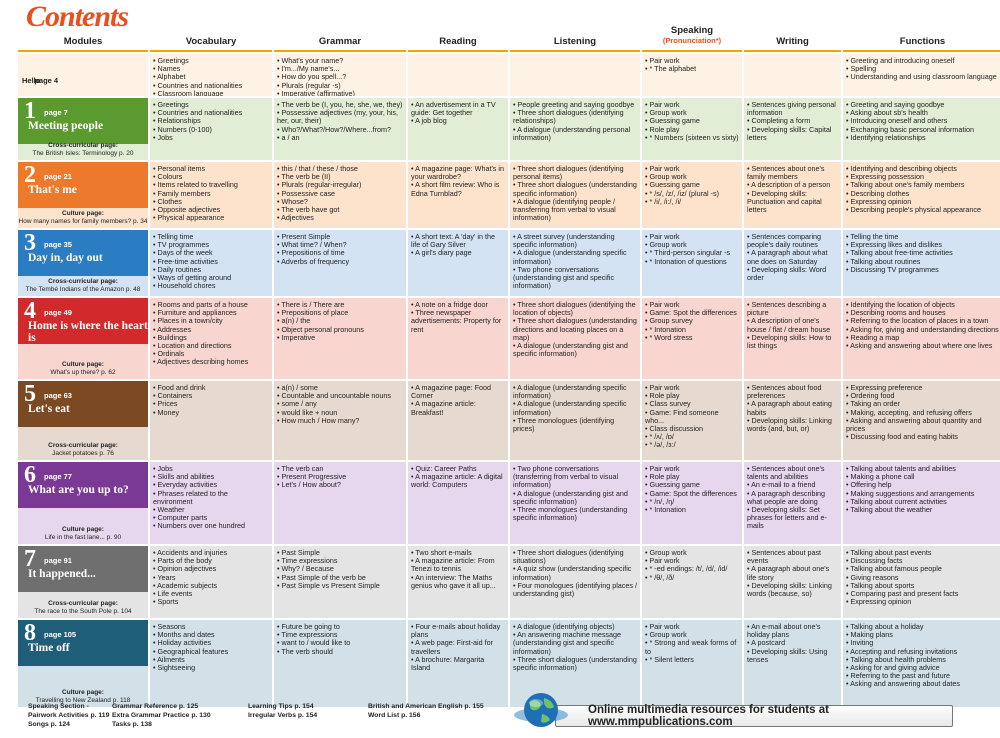  Describe the element at coordinates (922, 236) in the screenshot. I see `list-item: Telling the time` at that location.